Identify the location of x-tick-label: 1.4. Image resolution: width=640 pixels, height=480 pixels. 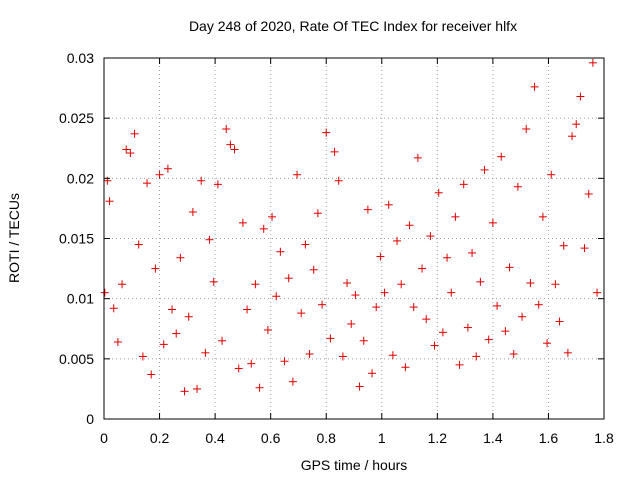
(493, 438).